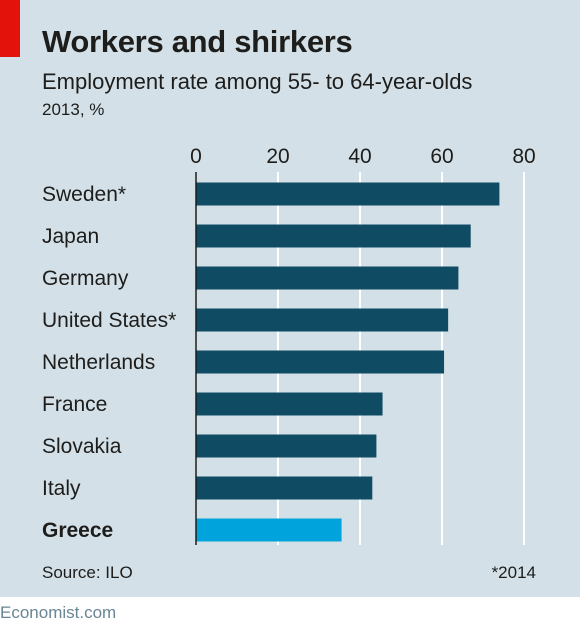 The image size is (580, 634). I want to click on x-tick-label-0: 0, so click(196, 156).